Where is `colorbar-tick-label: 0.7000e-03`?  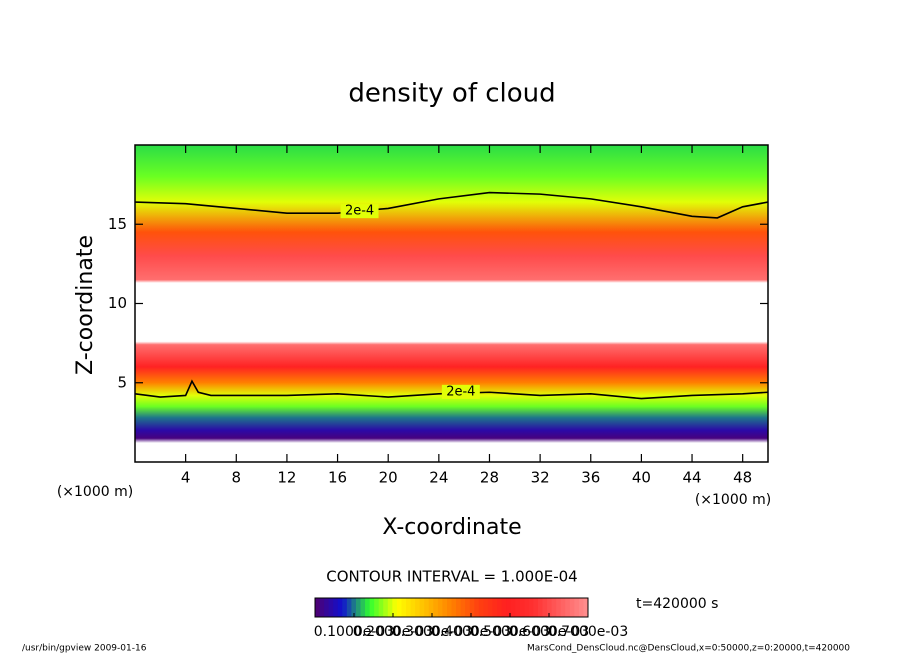
colorbar-tick-label: 0.7000e-03 is located at coordinates (588, 632).